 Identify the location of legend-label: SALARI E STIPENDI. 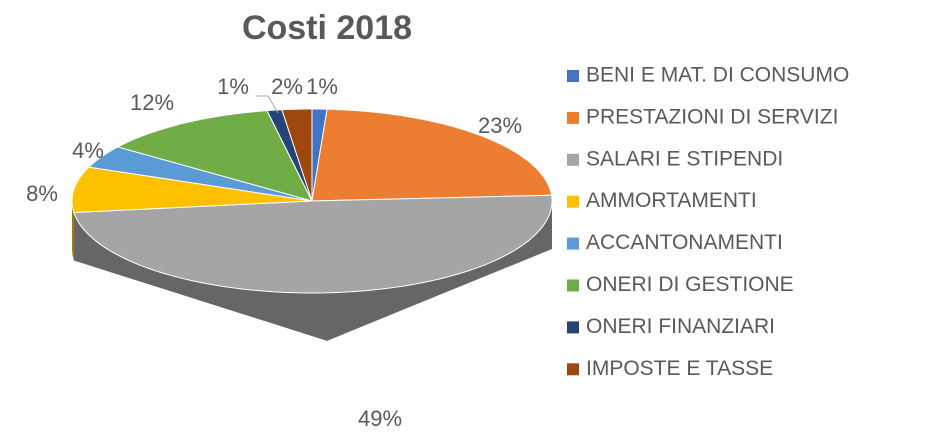
(684, 158).